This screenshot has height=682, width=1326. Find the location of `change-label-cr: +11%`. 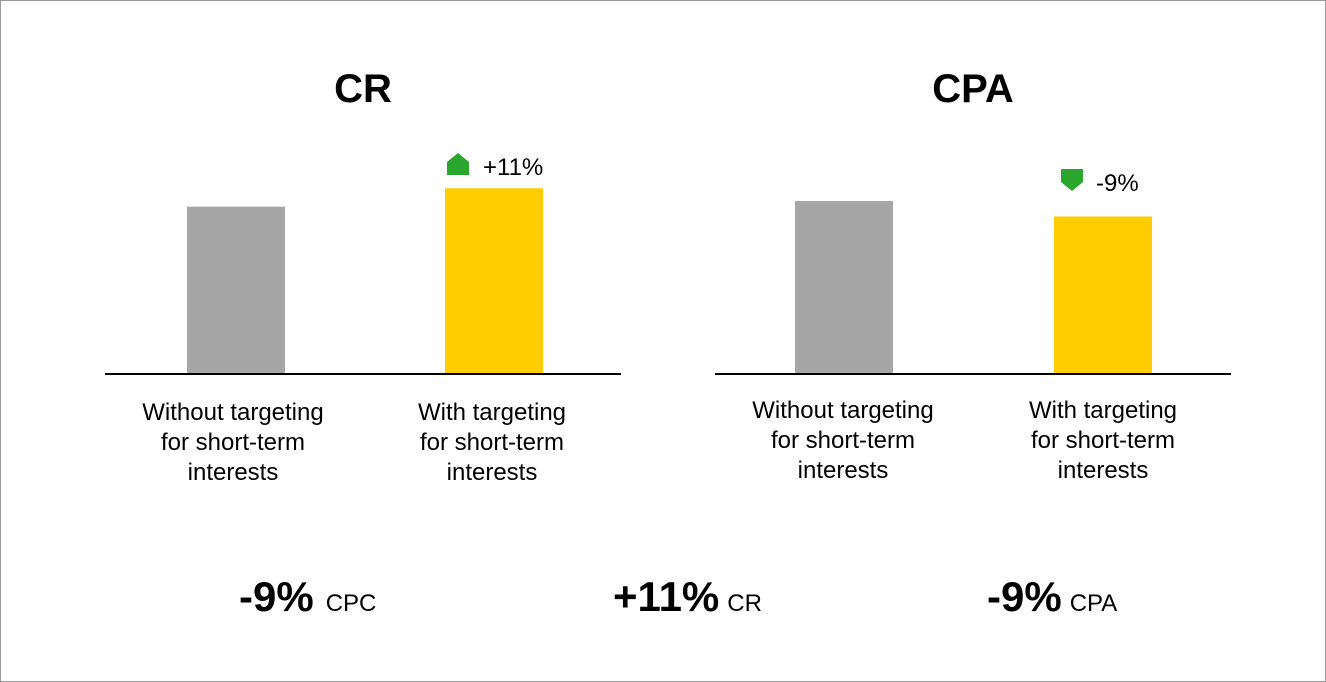

change-label-cr: +11% is located at coordinates (513, 167).